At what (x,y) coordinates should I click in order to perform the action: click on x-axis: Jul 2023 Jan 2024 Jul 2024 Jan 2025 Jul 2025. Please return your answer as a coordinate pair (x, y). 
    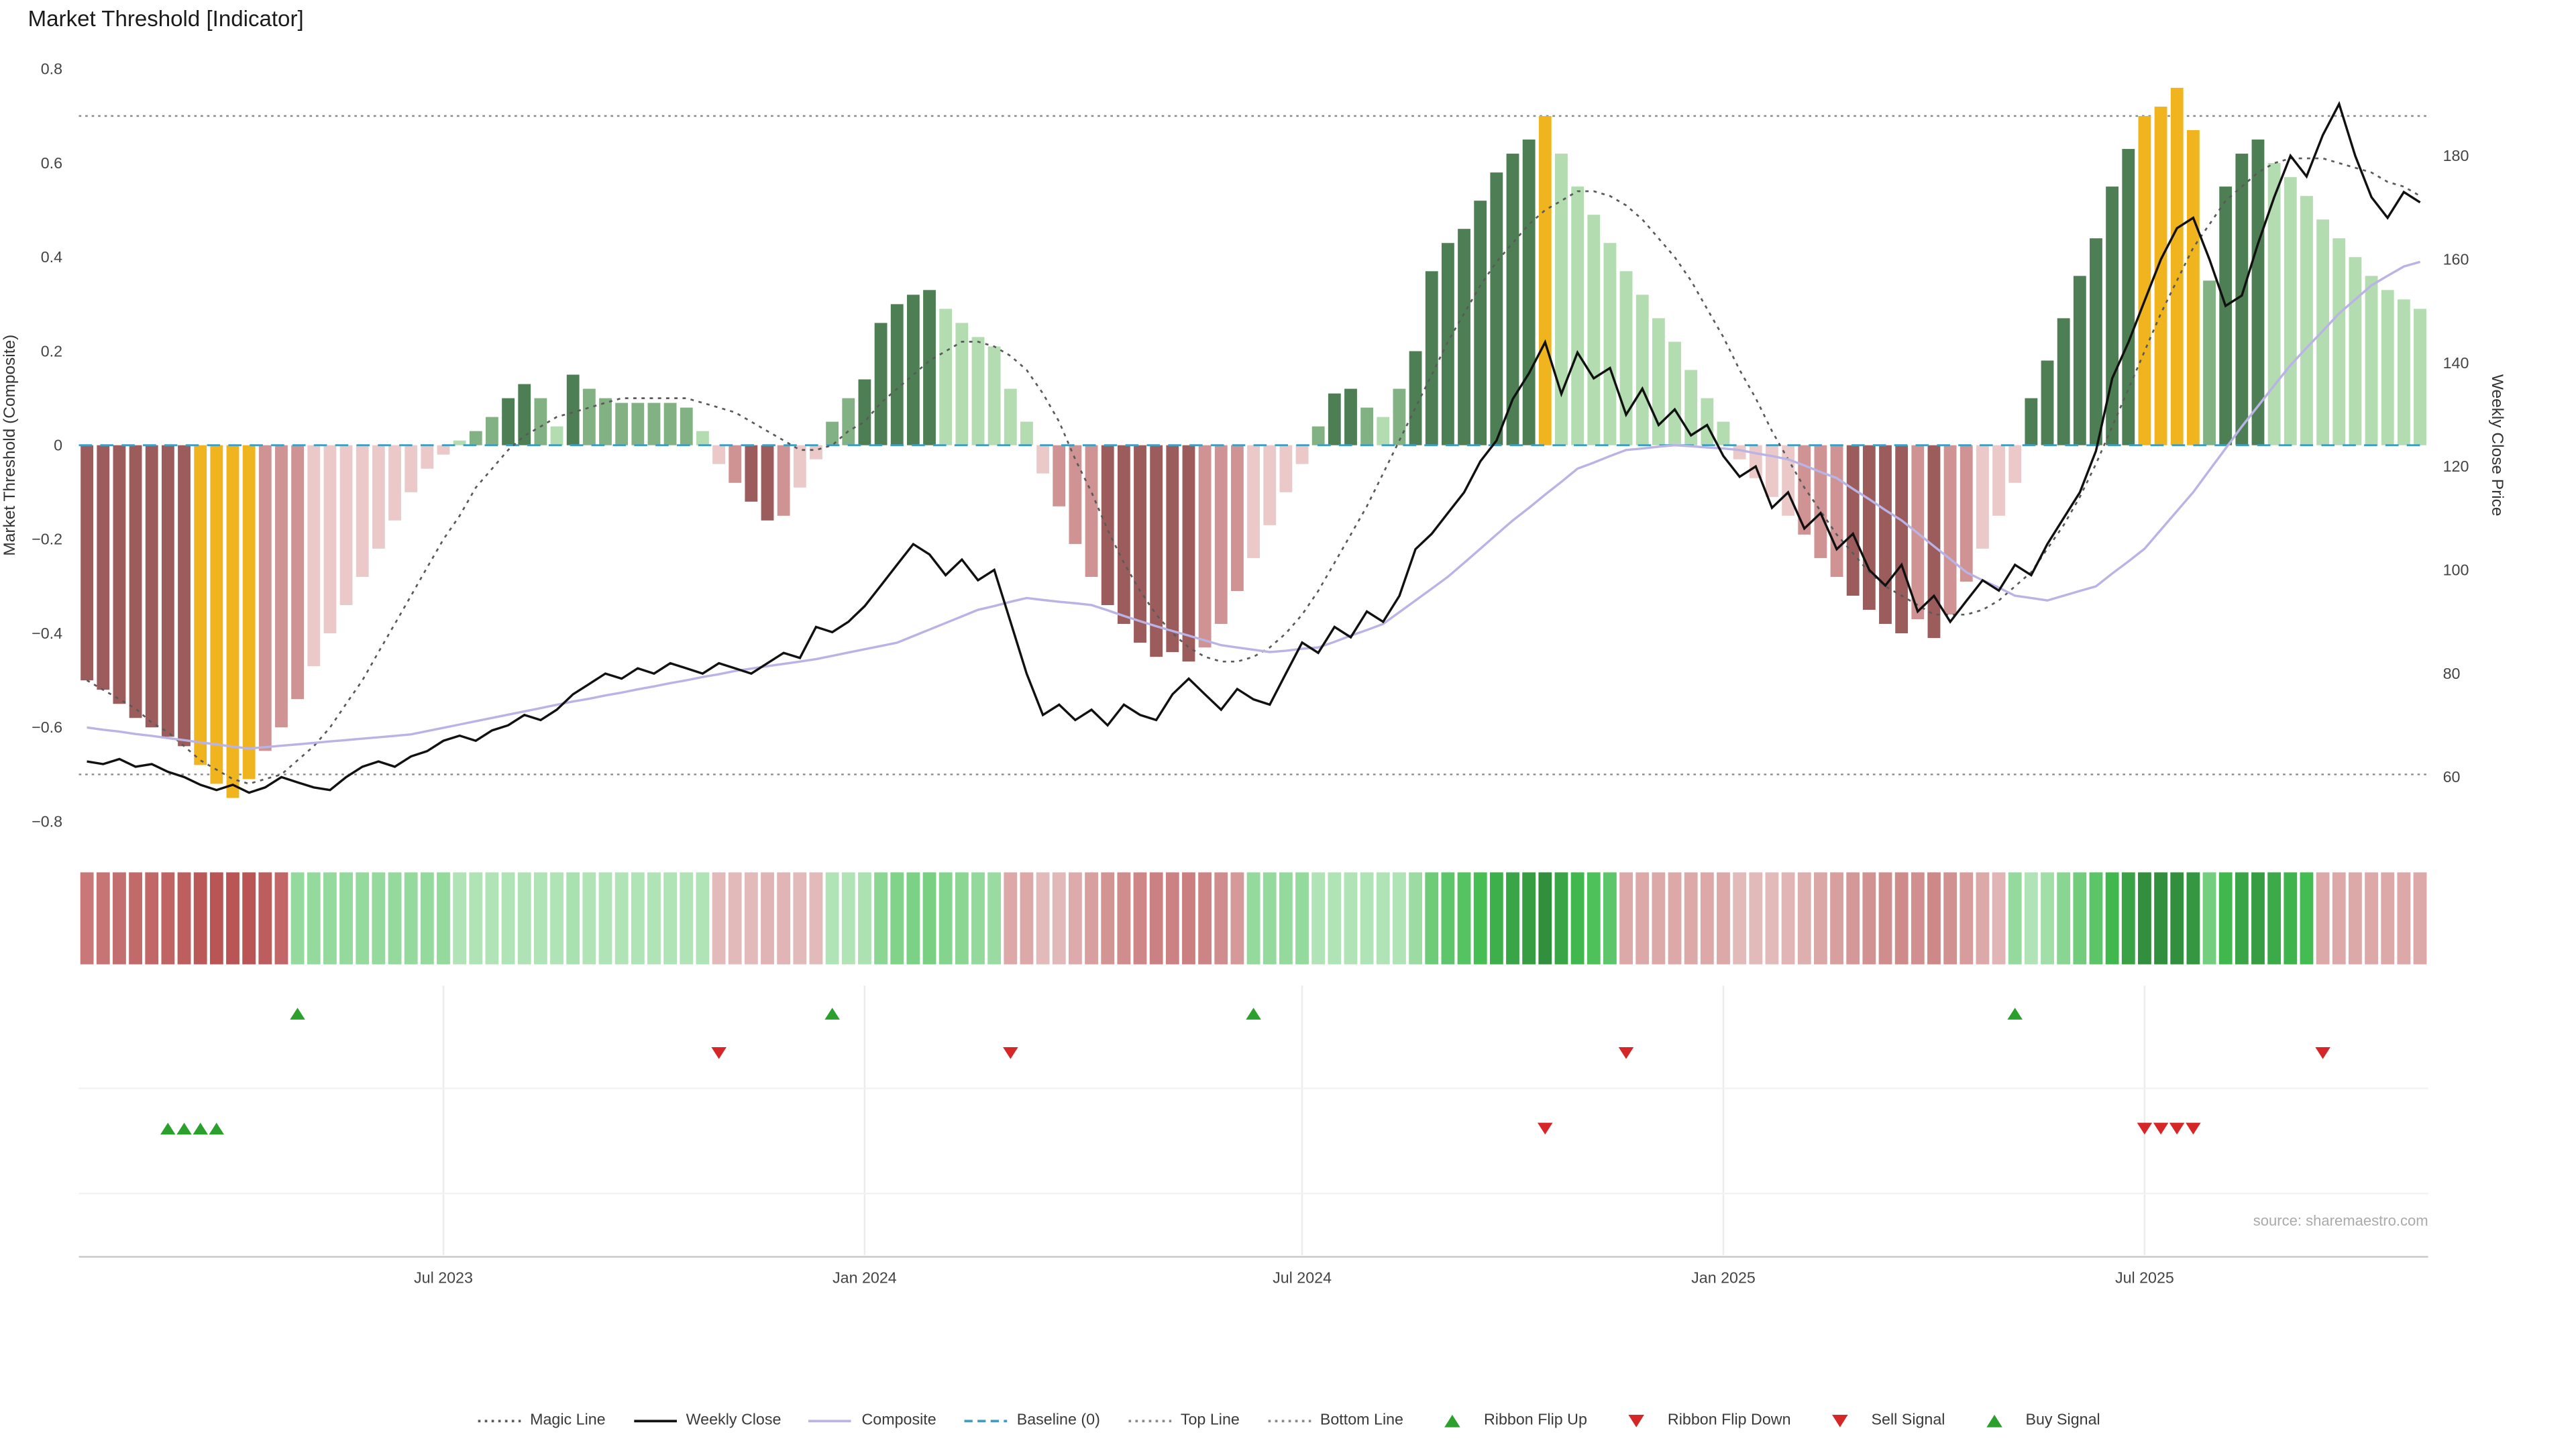
    Looking at the image, I should click on (1294, 1278).